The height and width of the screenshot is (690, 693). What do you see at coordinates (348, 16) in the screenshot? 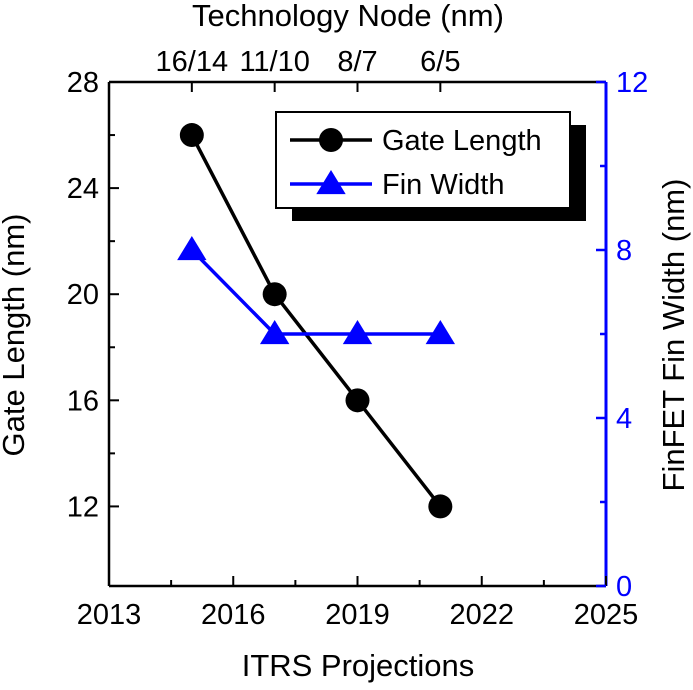
I see `top-axis-title: Technology Node (nm)` at bounding box center [348, 16].